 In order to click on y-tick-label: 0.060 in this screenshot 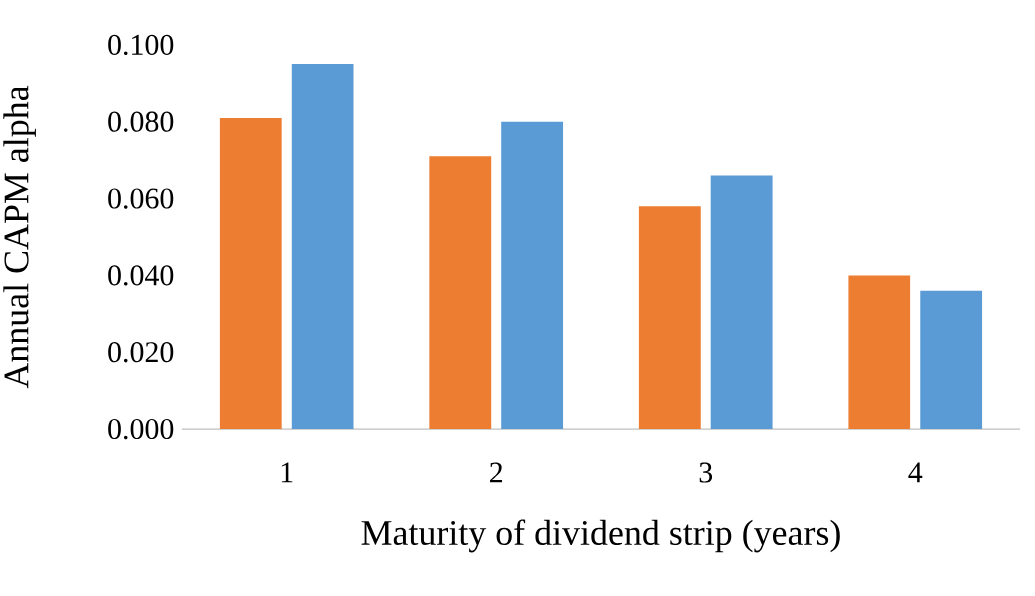, I will do `click(141, 198)`.